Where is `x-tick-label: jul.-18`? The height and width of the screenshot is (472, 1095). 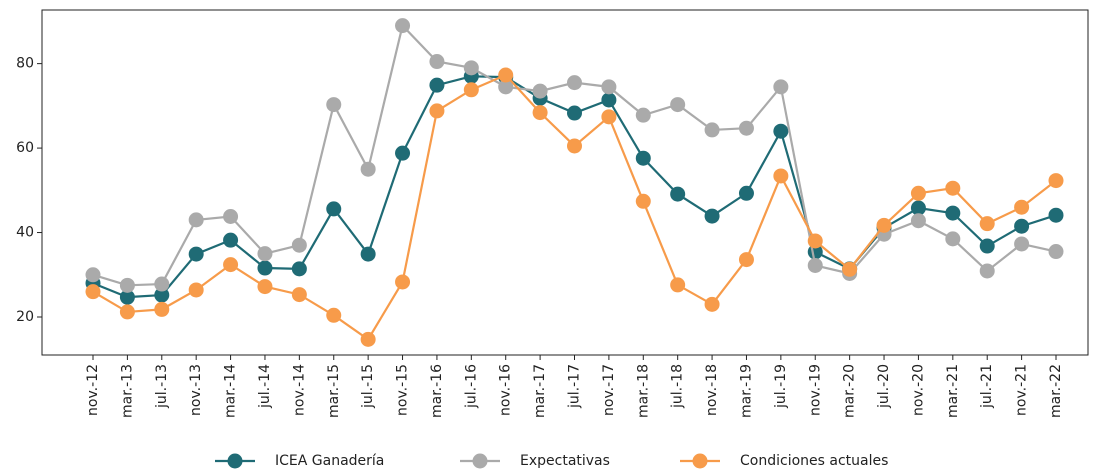 x-tick-label: jul.-18 is located at coordinates (678, 386).